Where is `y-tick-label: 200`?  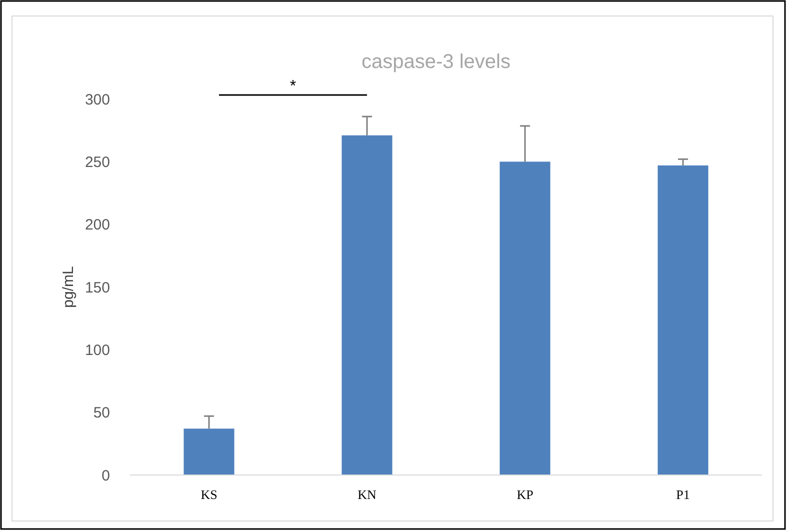 y-tick-label: 200 is located at coordinates (97, 225).